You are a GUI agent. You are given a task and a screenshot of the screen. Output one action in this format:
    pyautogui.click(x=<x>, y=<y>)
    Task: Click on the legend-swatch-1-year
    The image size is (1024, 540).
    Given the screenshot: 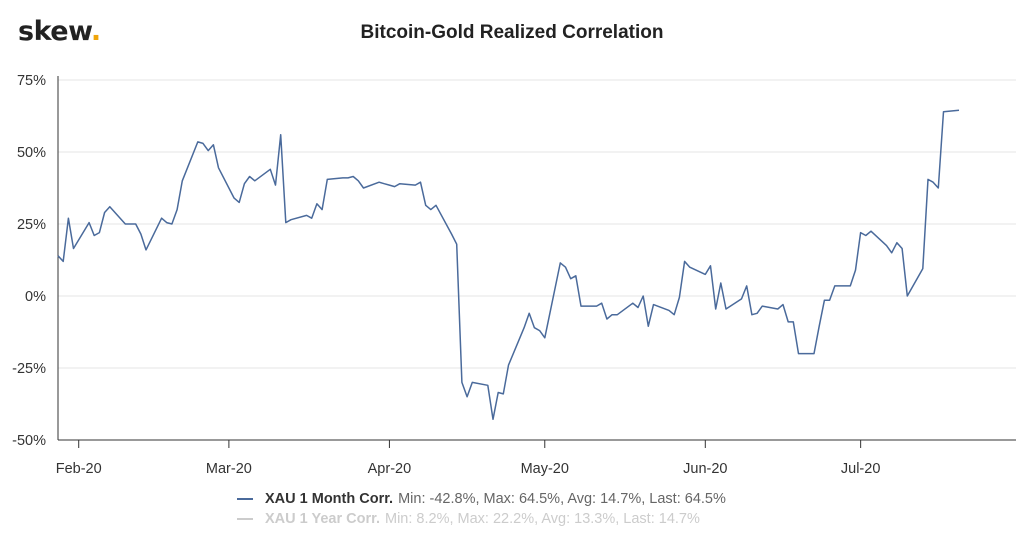 What is the action you would take?
    pyautogui.click(x=245, y=519)
    